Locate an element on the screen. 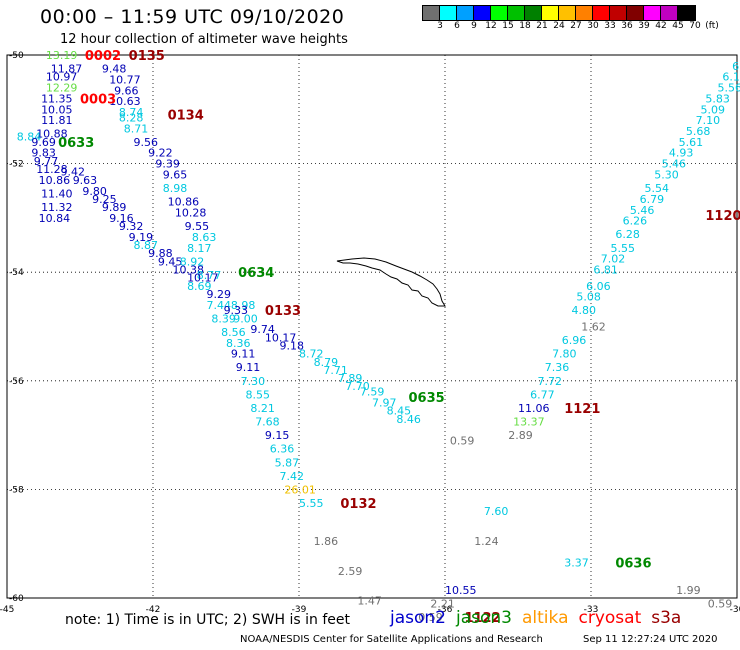 The height and width of the screenshot is (650, 740). wave-height-value: 10.05 is located at coordinates (57, 109).